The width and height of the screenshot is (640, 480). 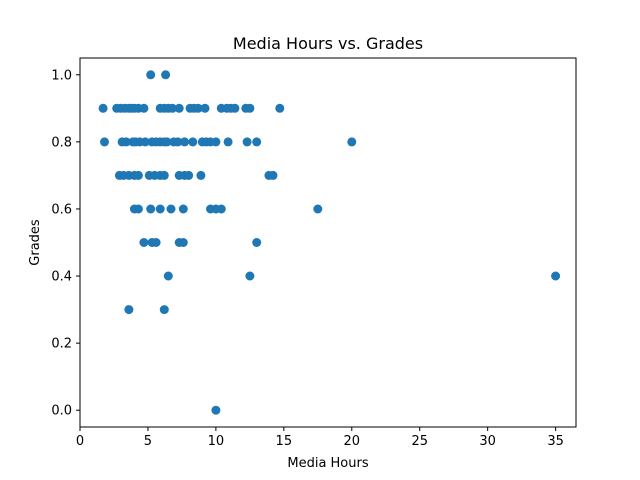 I want to click on x-tick-label: 5, so click(x=148, y=441).